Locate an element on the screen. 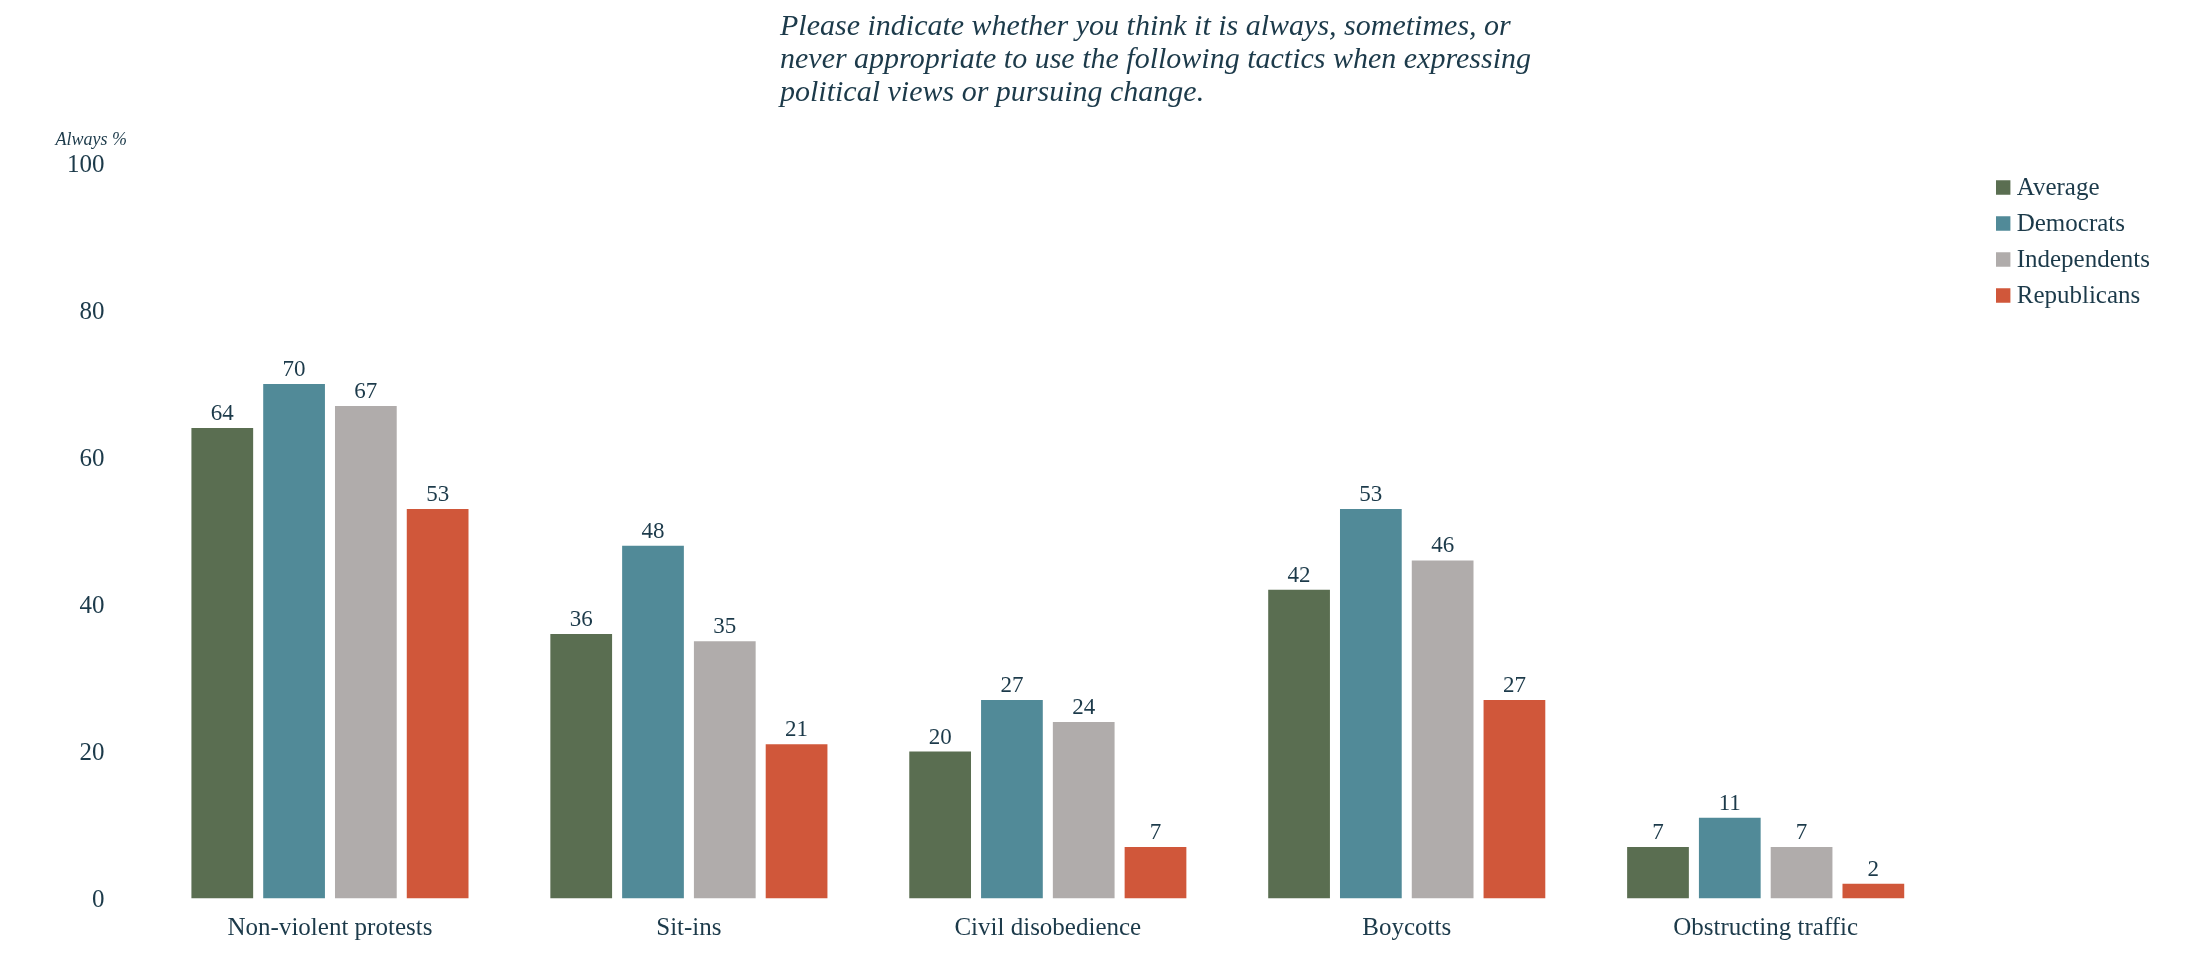 Image resolution: width=2202 pixels, height=974 pixels. data-label: 36 is located at coordinates (581, 618).